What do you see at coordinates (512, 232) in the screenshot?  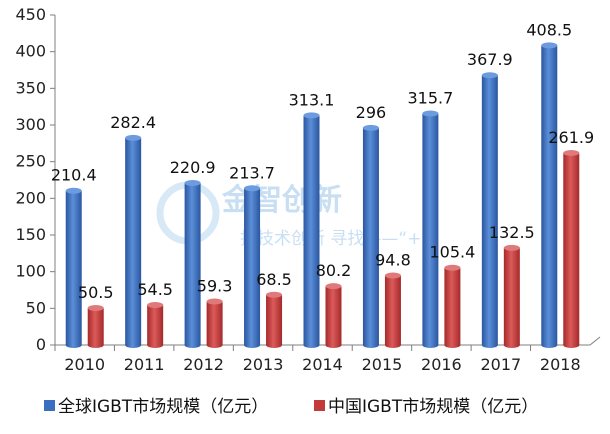 I see `data-label-china: 132.5` at bounding box center [512, 232].